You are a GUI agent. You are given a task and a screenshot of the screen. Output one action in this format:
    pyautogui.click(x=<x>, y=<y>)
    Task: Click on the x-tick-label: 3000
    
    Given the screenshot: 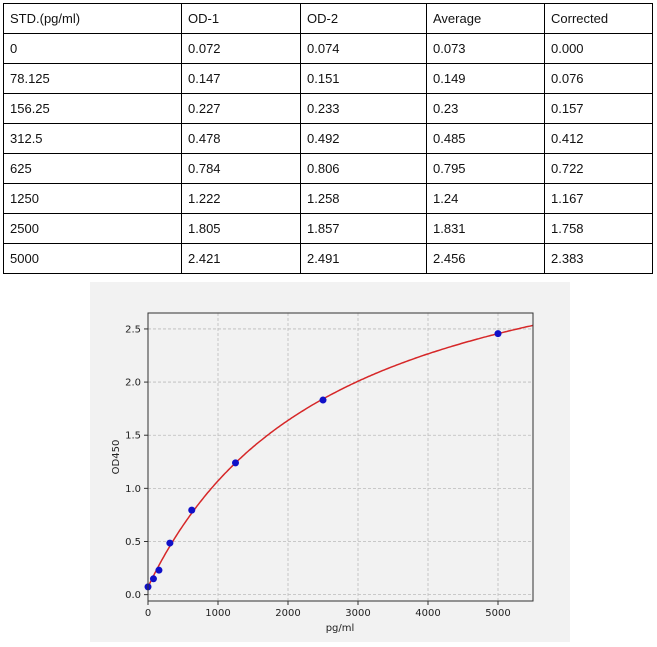 What is the action you would take?
    pyautogui.click(x=357, y=613)
    